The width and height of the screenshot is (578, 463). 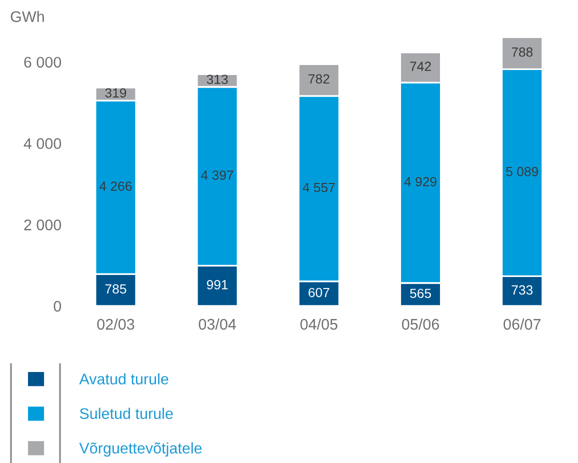 What do you see at coordinates (522, 290) in the screenshot?
I see `data-label: 733` at bounding box center [522, 290].